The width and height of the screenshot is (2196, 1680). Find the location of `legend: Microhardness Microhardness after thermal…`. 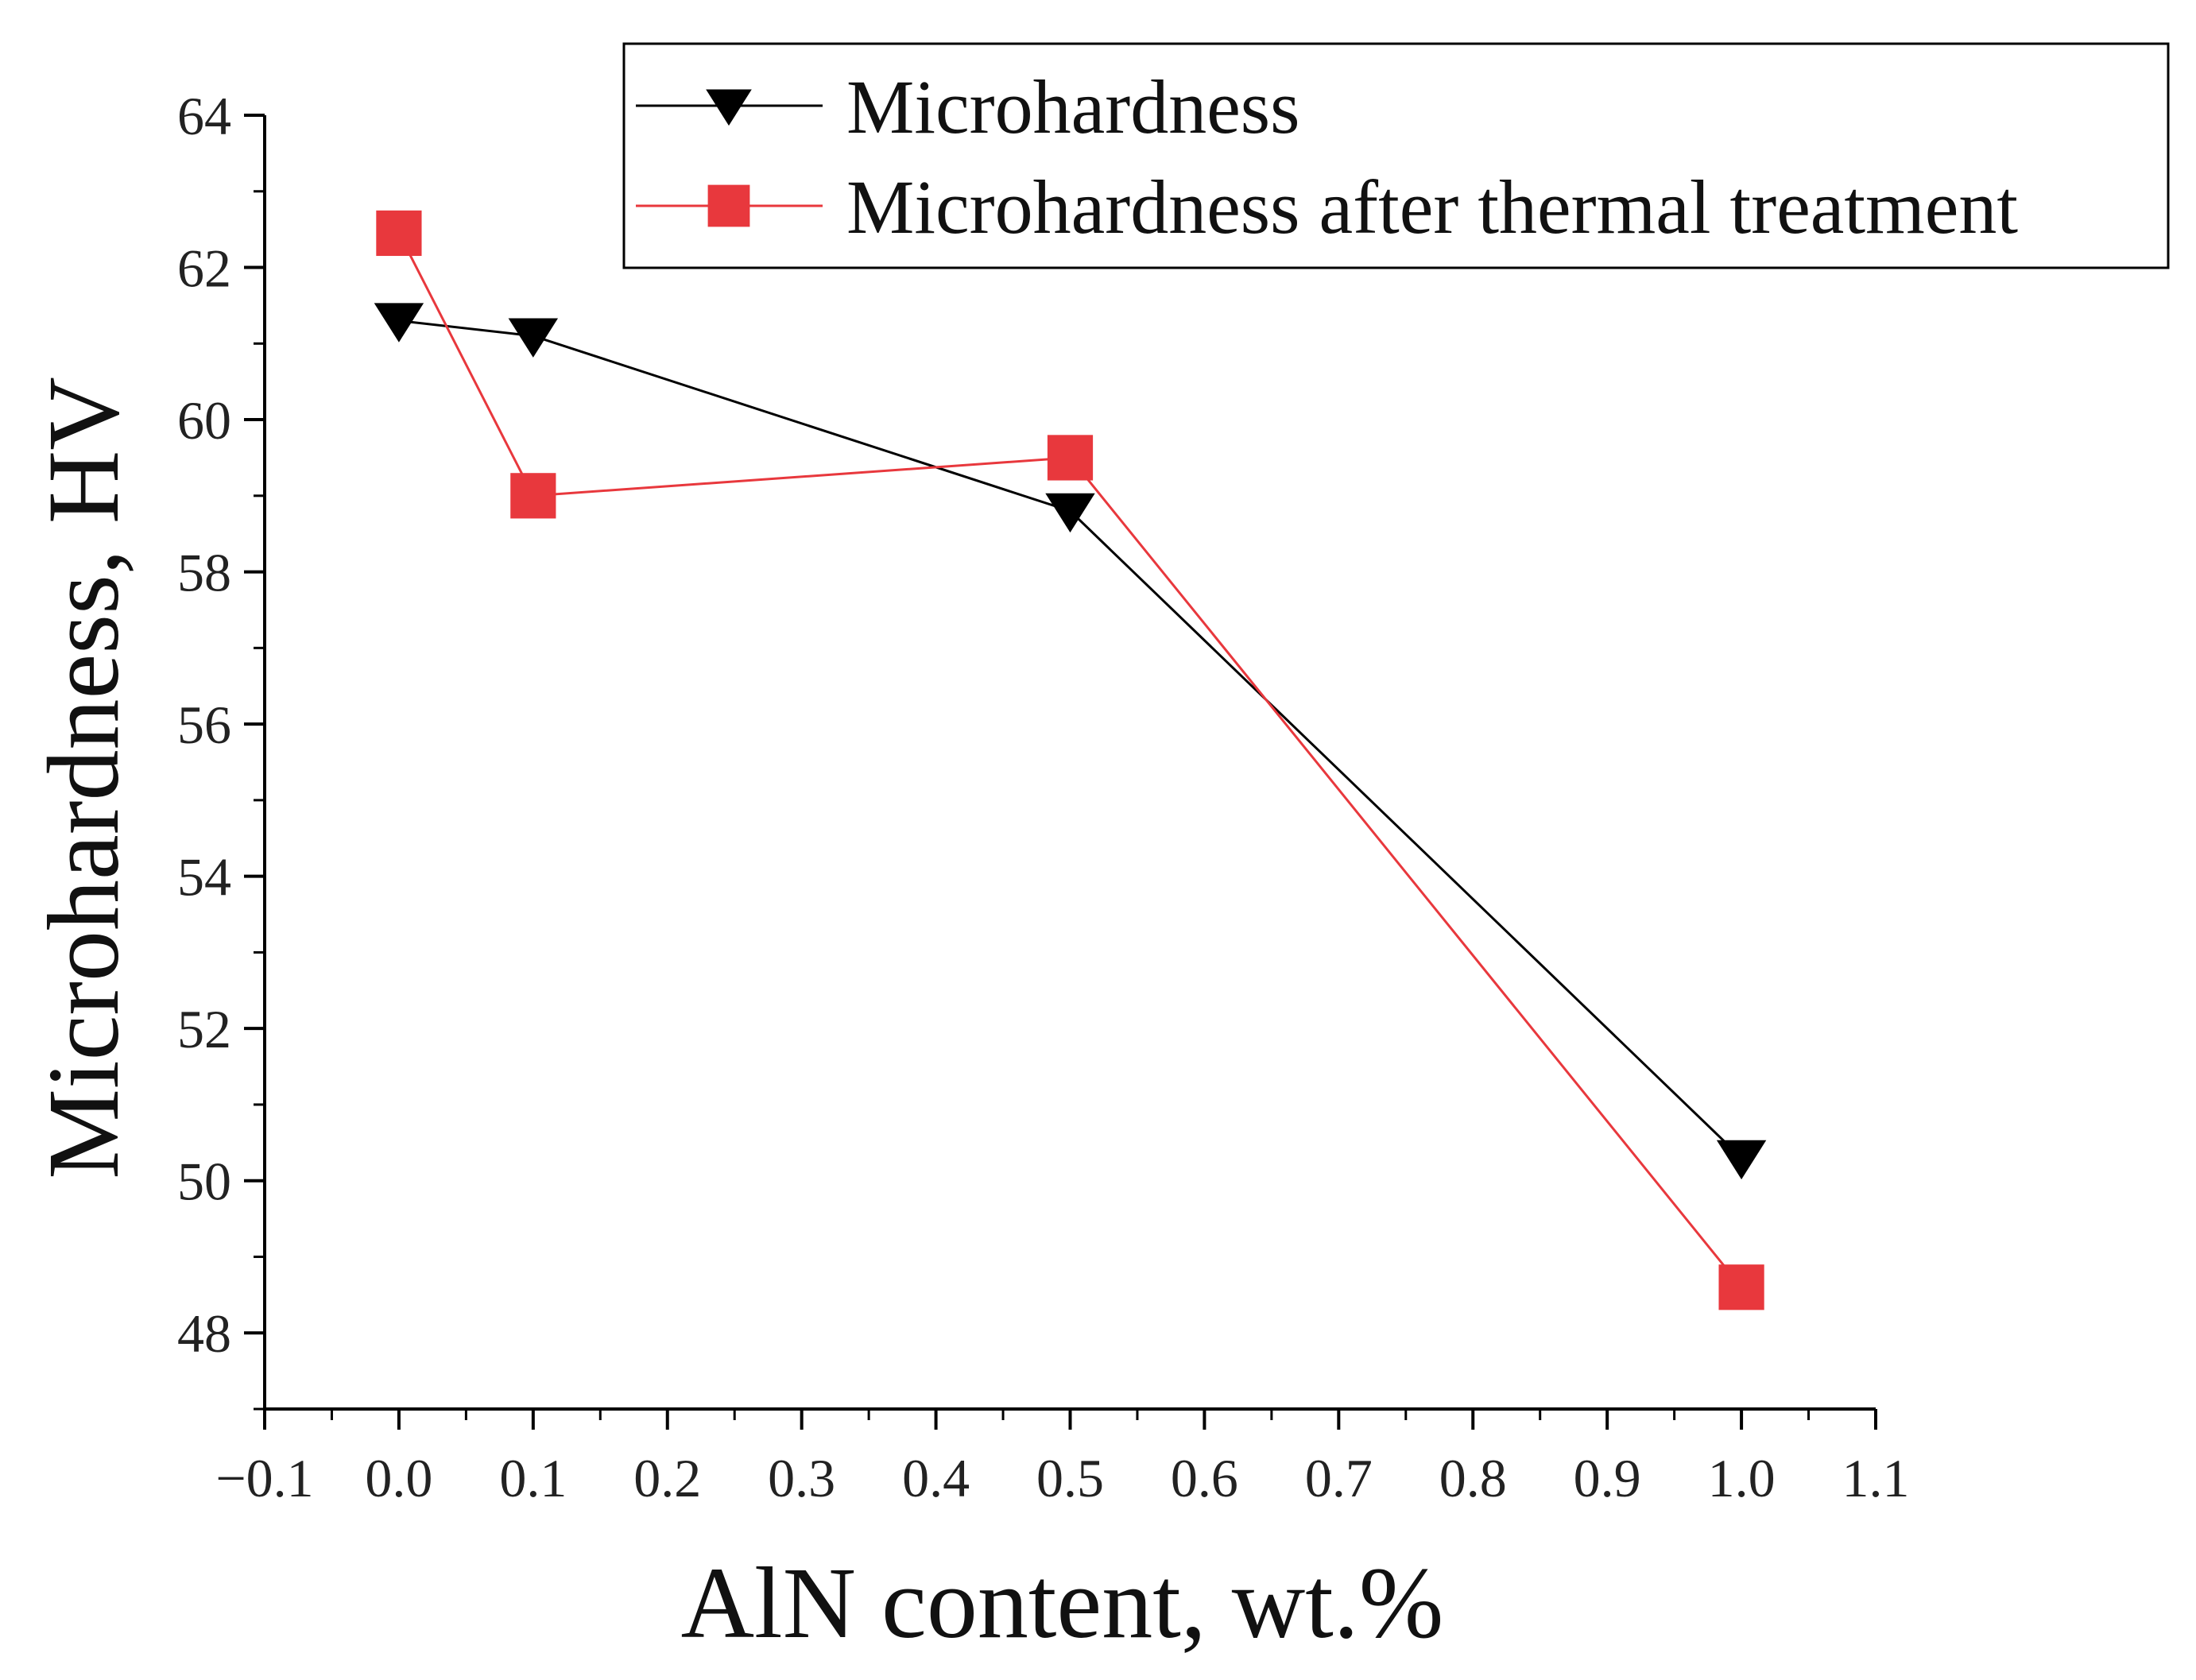

legend: Microhardness Microhardness after thermal… is located at coordinates (1396, 155).